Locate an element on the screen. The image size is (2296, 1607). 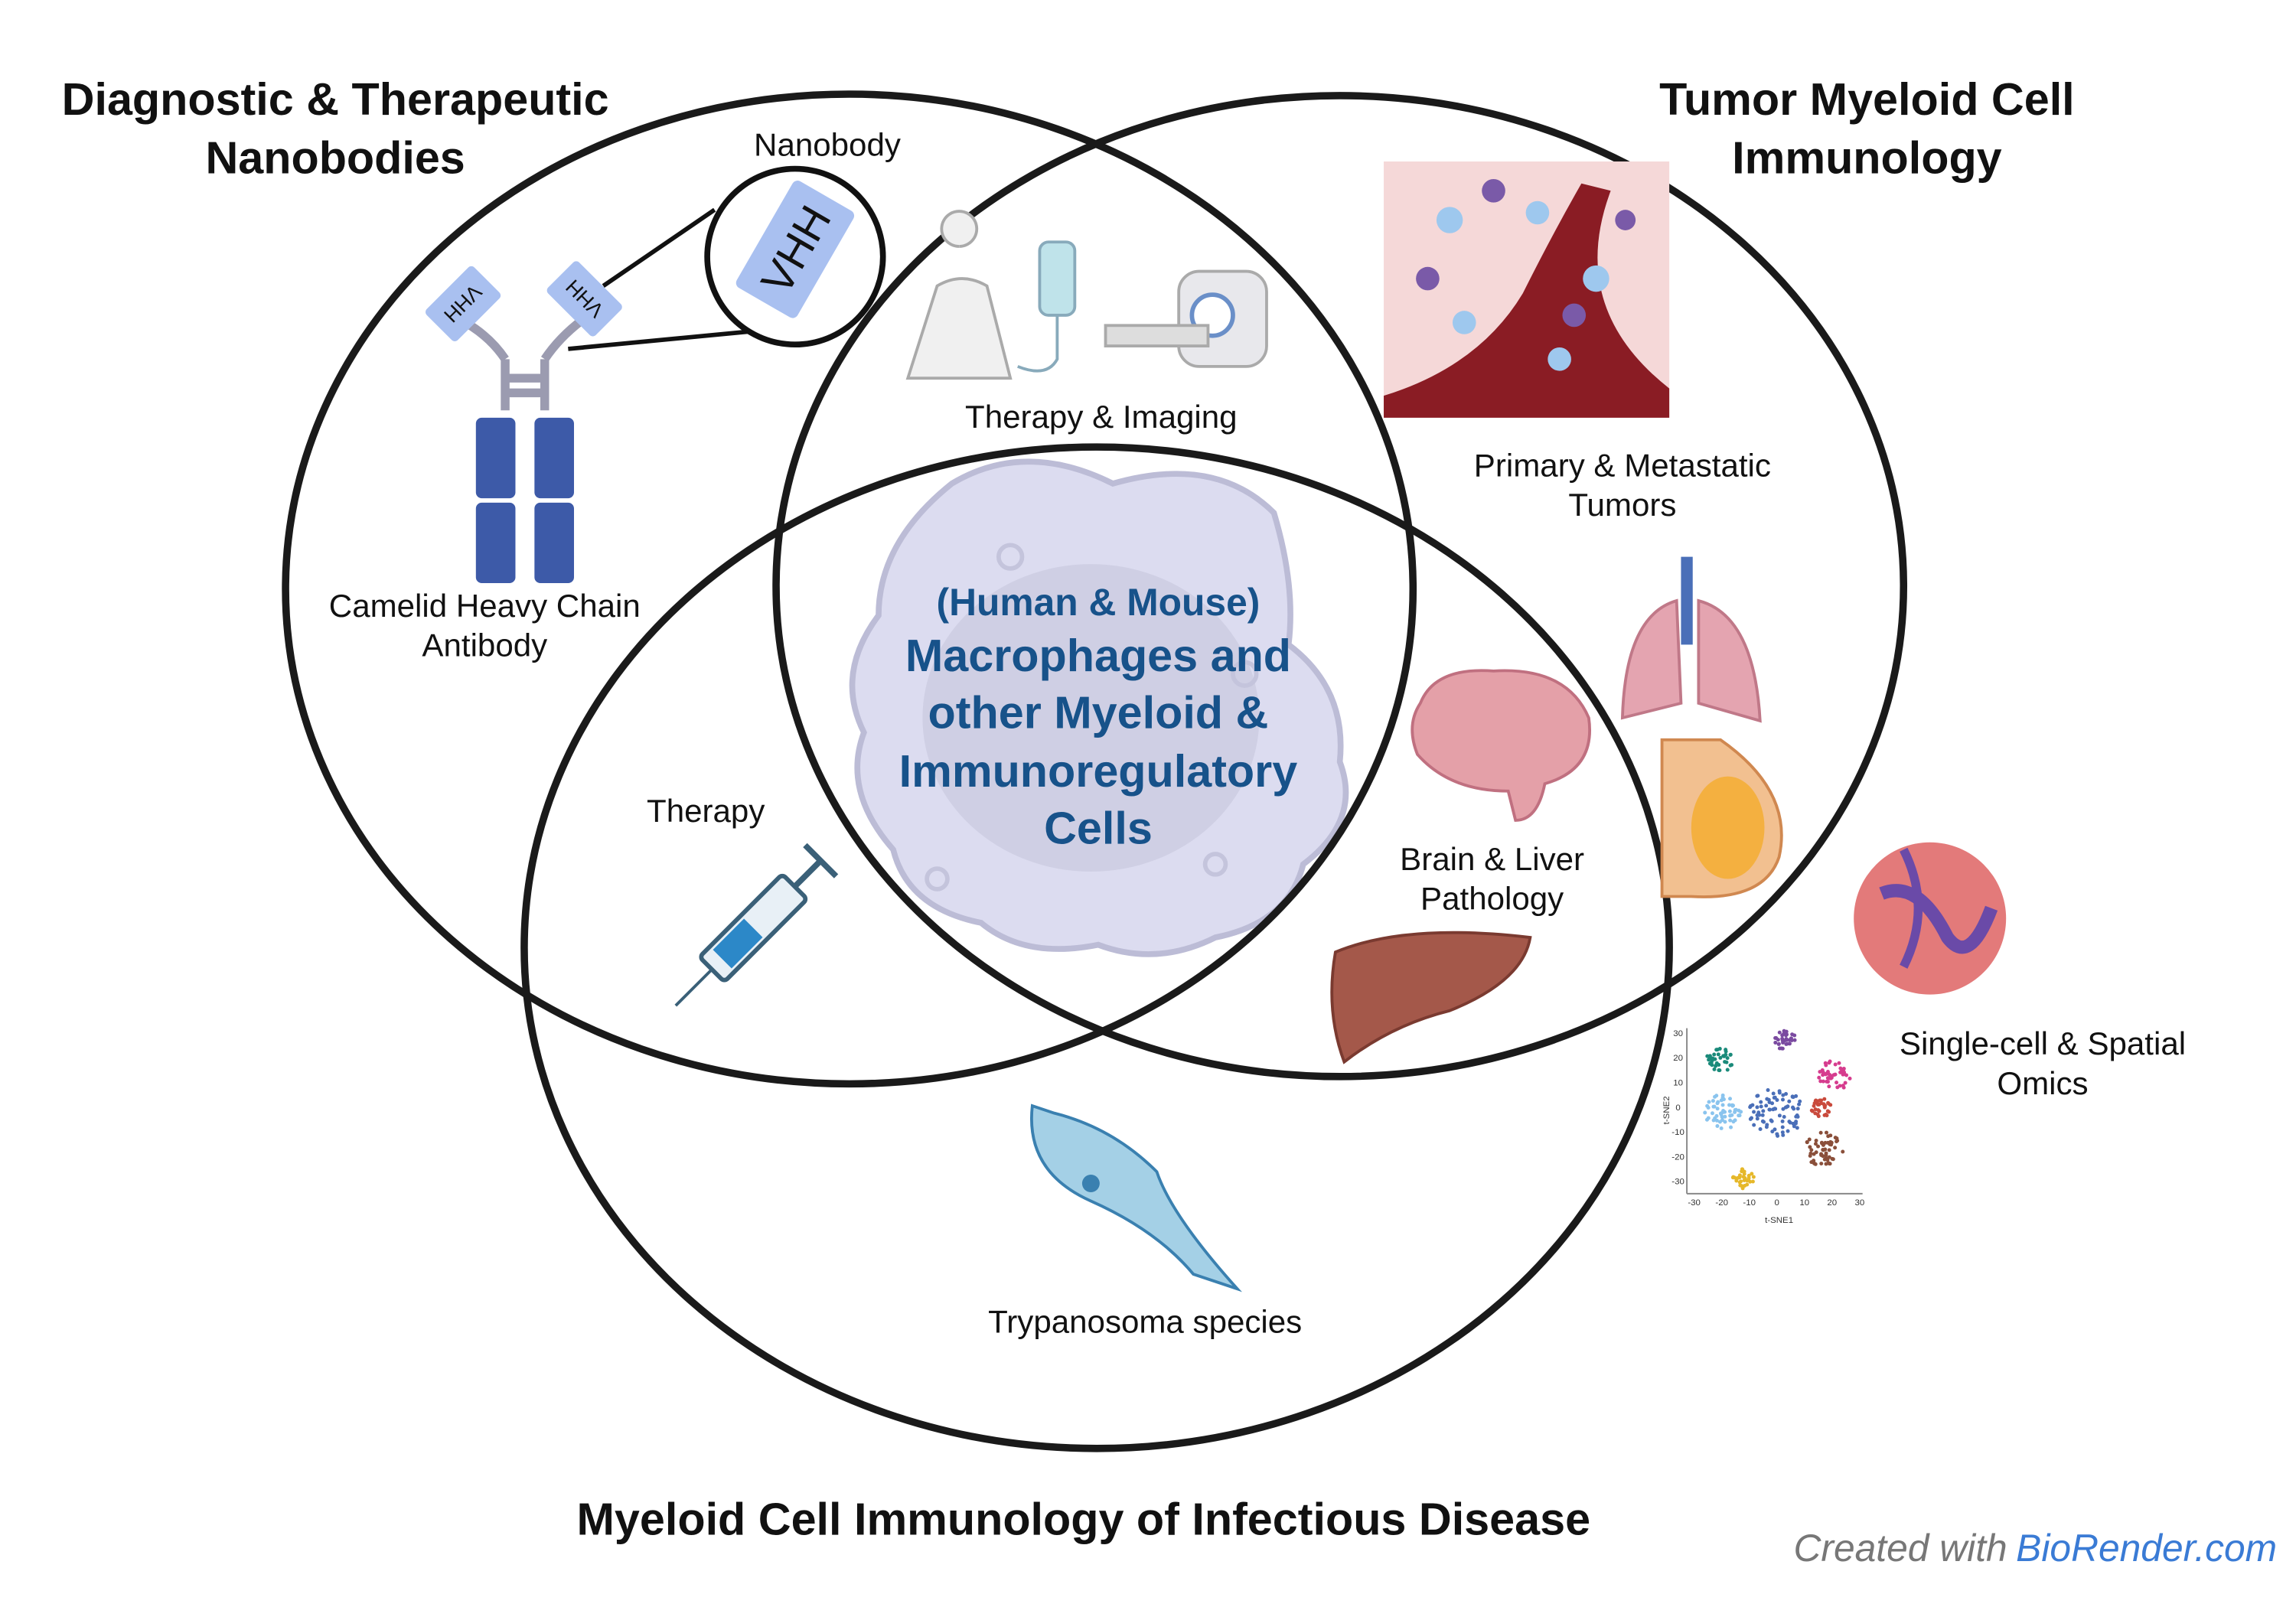
label-trypanosoma: Trypanosoma species is located at coordinates (1145, 1322).